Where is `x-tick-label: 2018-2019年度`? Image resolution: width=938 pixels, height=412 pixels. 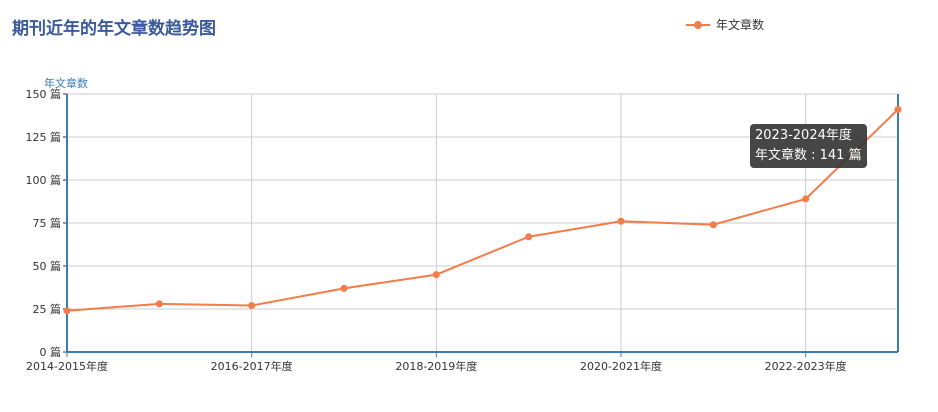
x-tick-label: 2018-2019年度 is located at coordinates (436, 366).